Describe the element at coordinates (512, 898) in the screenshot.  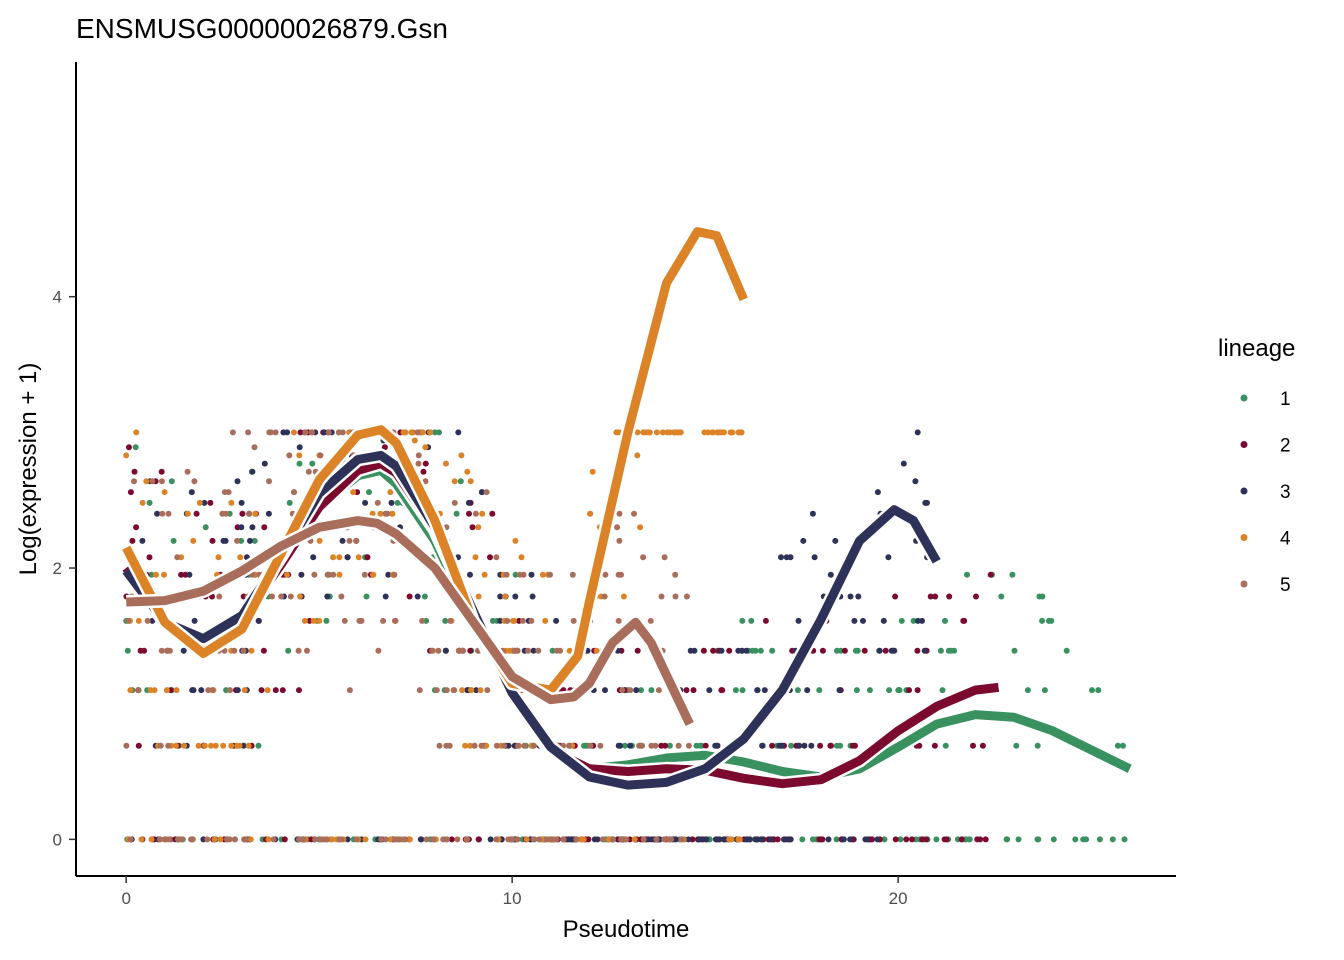
I see `x-tick-label: 10` at that location.